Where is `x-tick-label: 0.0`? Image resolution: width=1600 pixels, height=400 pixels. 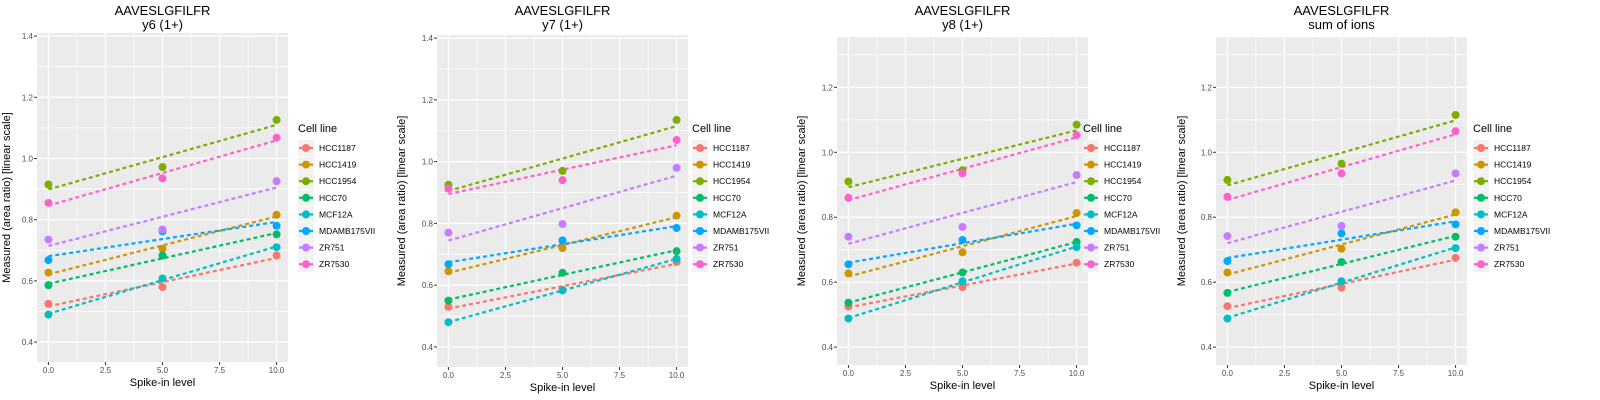
x-tick-label: 0.0 is located at coordinates (449, 375).